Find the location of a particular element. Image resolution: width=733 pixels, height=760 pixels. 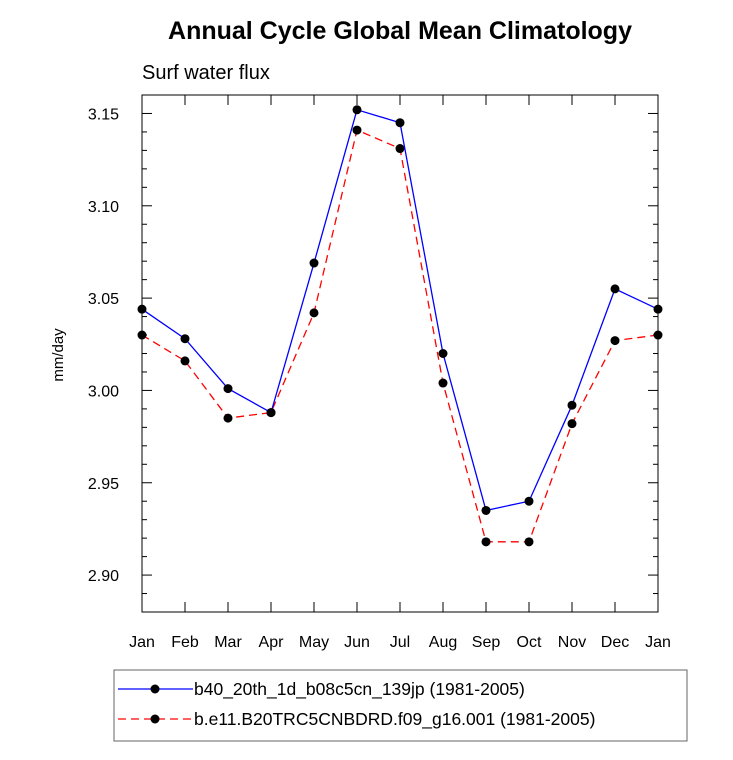

y-tick-label: 3.05 is located at coordinates (103, 299).